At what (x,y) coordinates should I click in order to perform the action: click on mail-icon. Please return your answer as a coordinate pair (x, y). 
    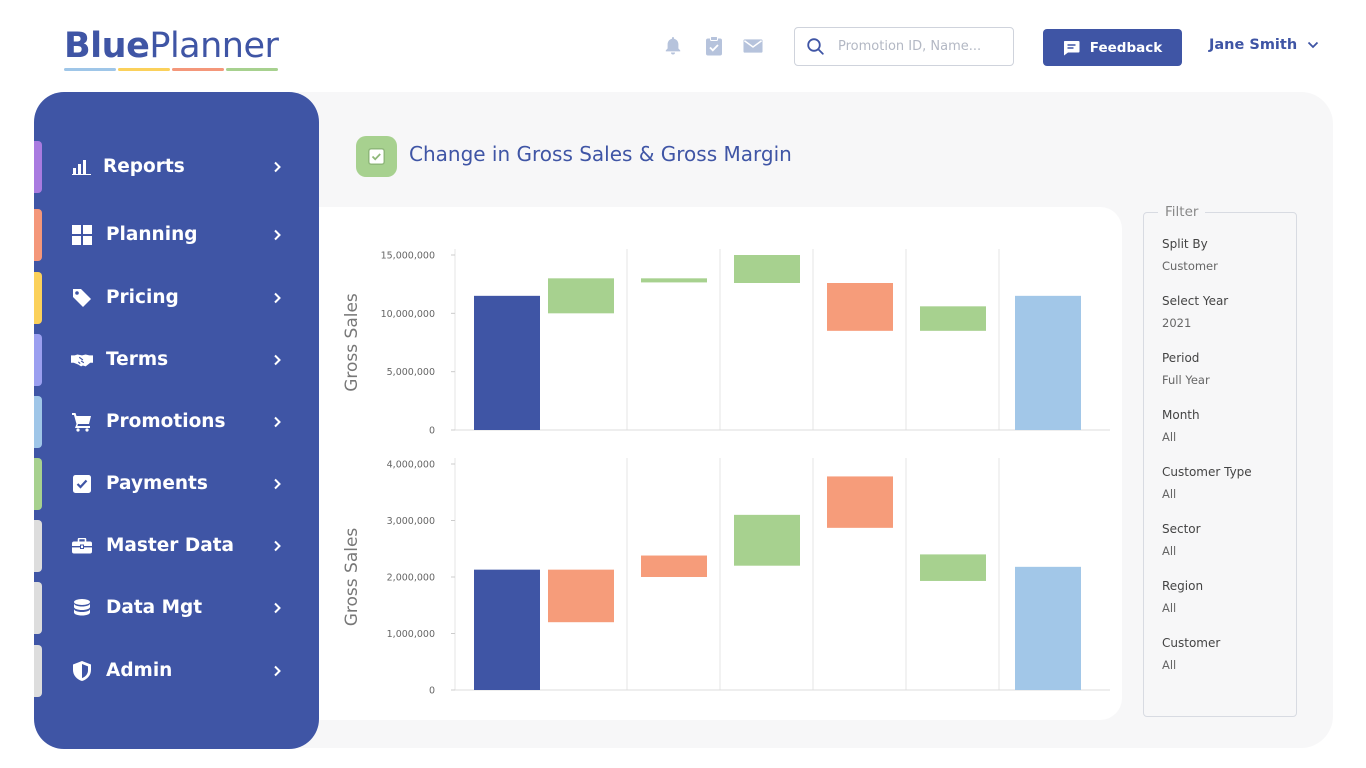
    Looking at the image, I should click on (753, 46).